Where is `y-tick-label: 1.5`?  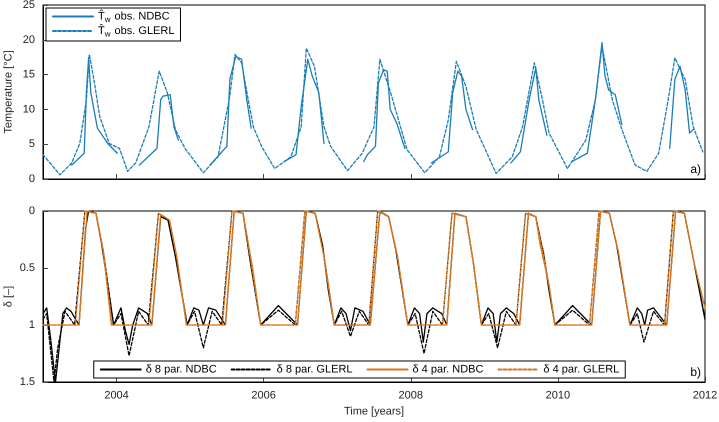 y-tick-label: 1.5 is located at coordinates (27, 382).